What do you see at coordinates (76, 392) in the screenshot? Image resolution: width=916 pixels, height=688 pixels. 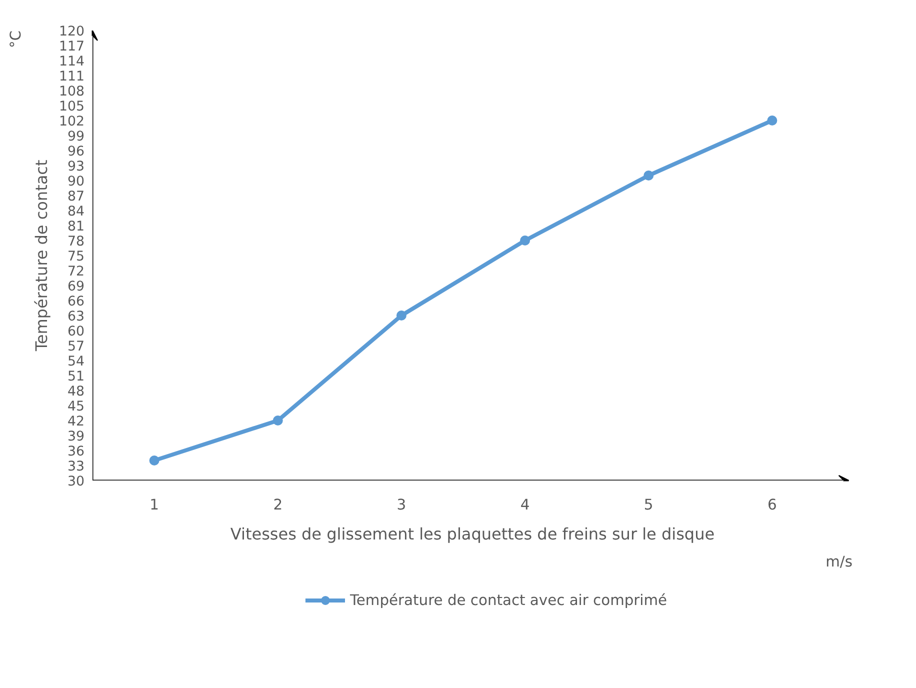 I see `y-tick-label: 48` at bounding box center [76, 392].